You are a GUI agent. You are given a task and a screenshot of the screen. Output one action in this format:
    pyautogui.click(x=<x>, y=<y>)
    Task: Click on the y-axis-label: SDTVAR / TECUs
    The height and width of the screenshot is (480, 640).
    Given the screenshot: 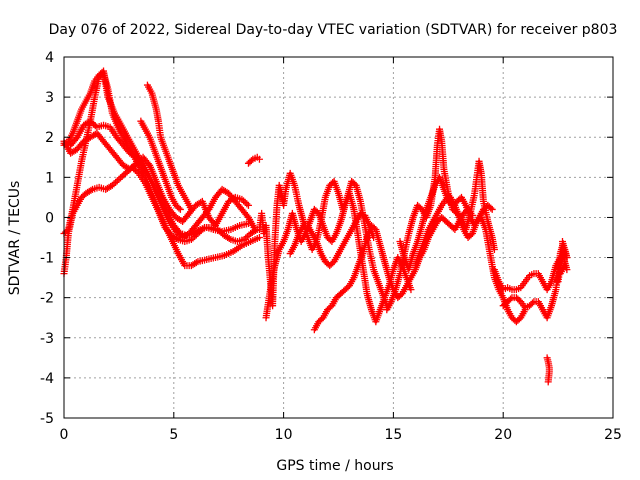 What is the action you would take?
    pyautogui.click(x=15, y=238)
    